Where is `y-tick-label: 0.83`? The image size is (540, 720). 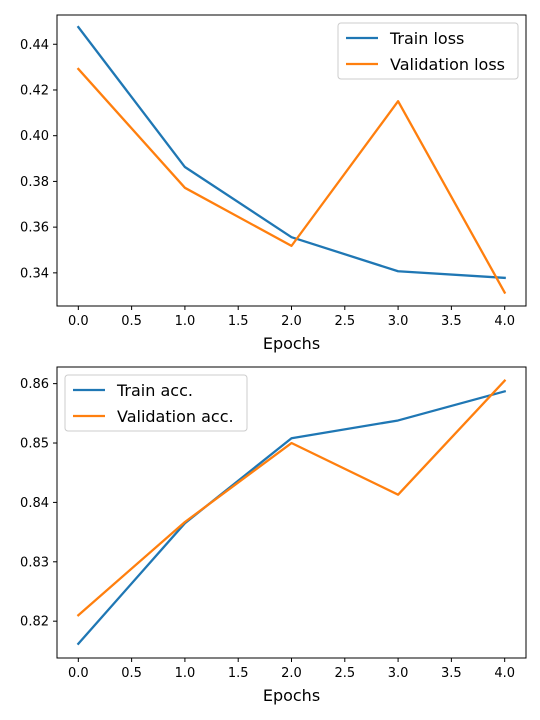 y-tick-label: 0.83 is located at coordinates (34, 562).